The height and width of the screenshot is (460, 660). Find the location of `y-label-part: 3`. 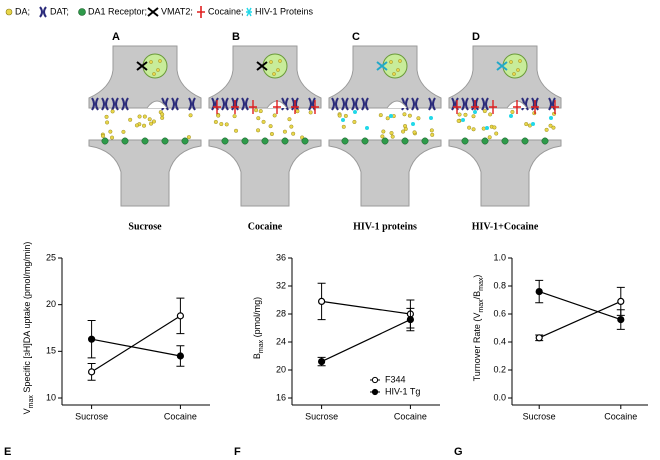

y-label-part: 3 is located at coordinates (28, 354).